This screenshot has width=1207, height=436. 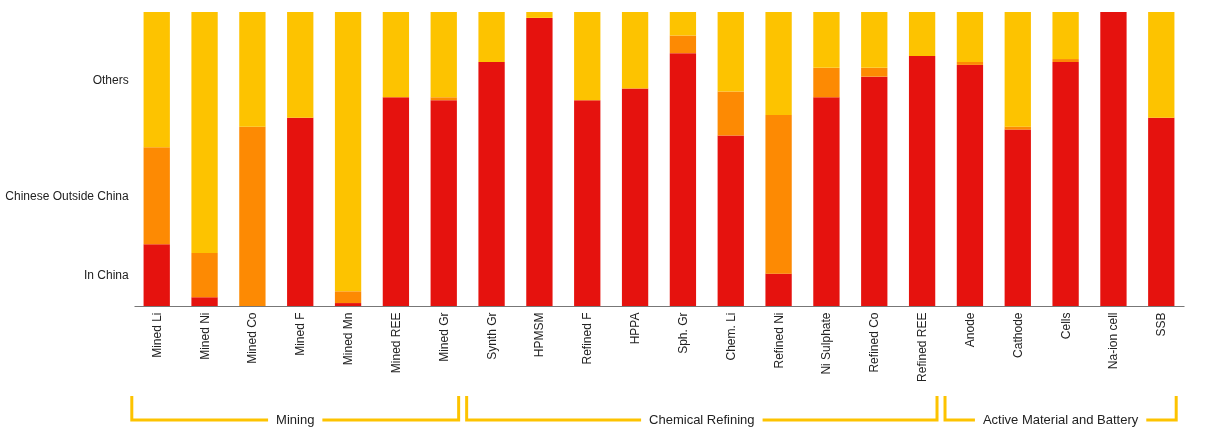 What do you see at coordinates (1017, 335) in the screenshot?
I see `x-tick-label: Cathode` at bounding box center [1017, 335].